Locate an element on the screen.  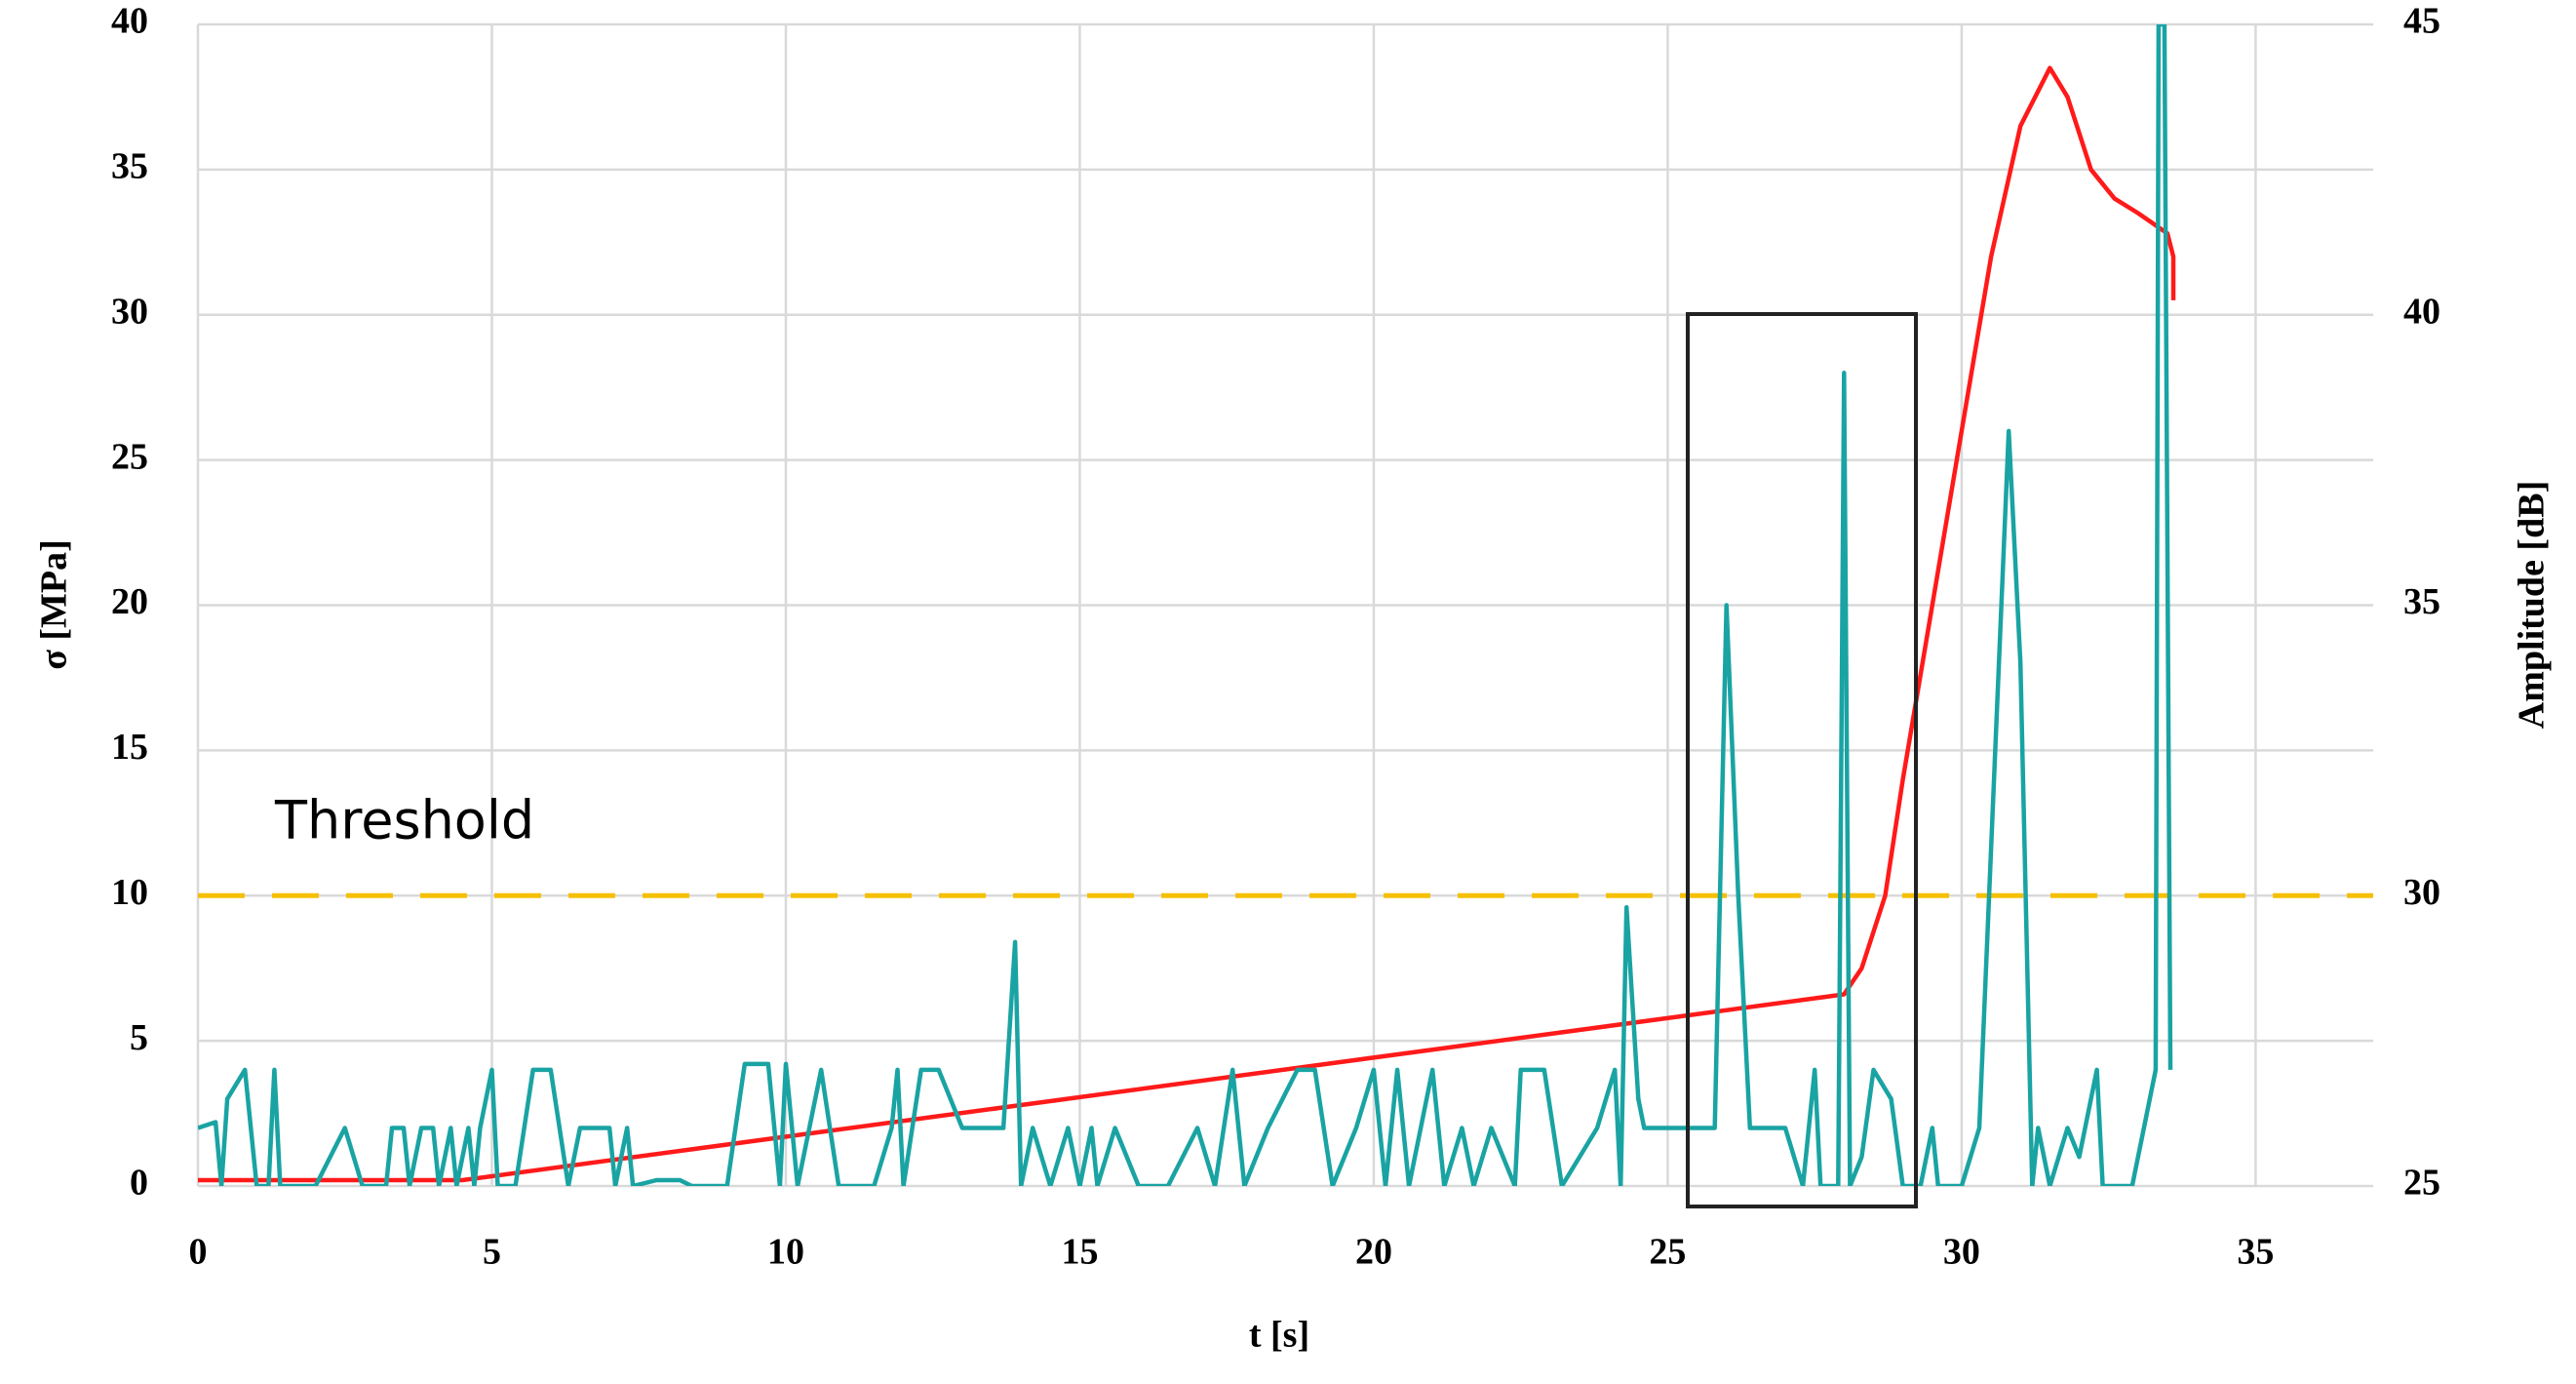
y-tick-label: 30 is located at coordinates (129, 312).